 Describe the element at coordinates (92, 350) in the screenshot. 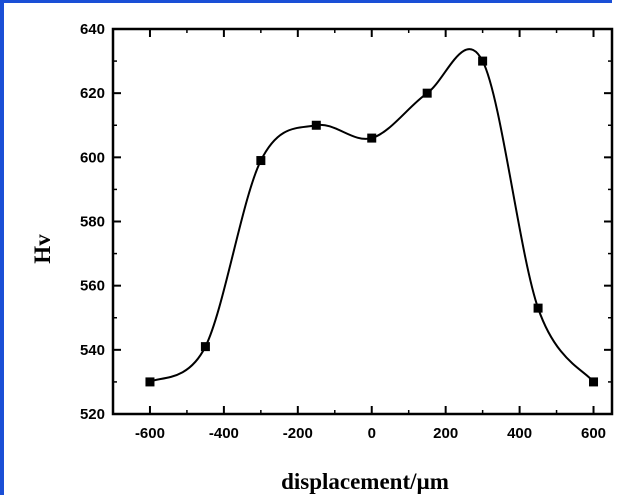

I see `y-tick-label: 540` at that location.